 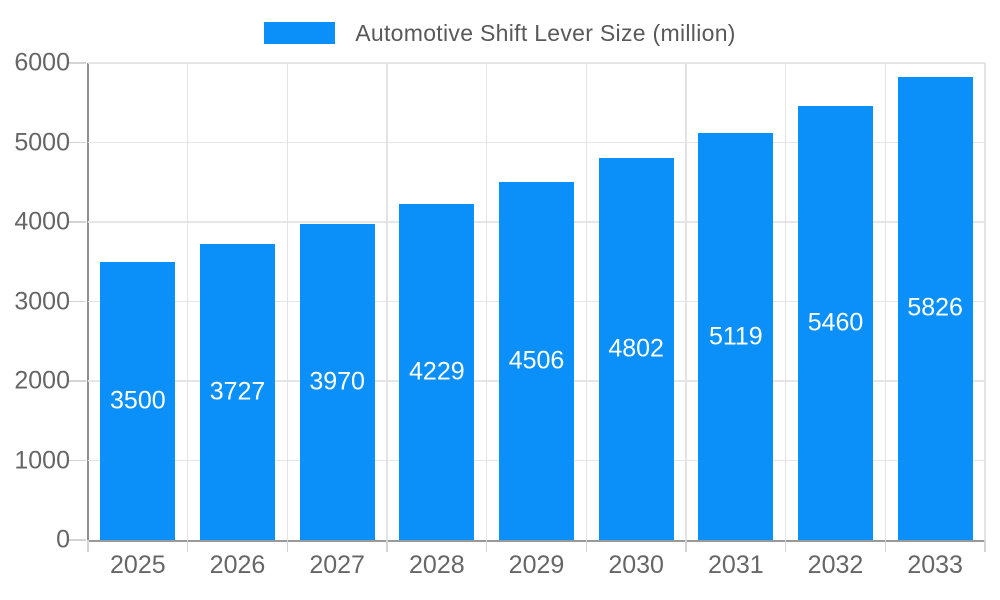 I want to click on bar-2029: 4506, so click(x=536, y=360).